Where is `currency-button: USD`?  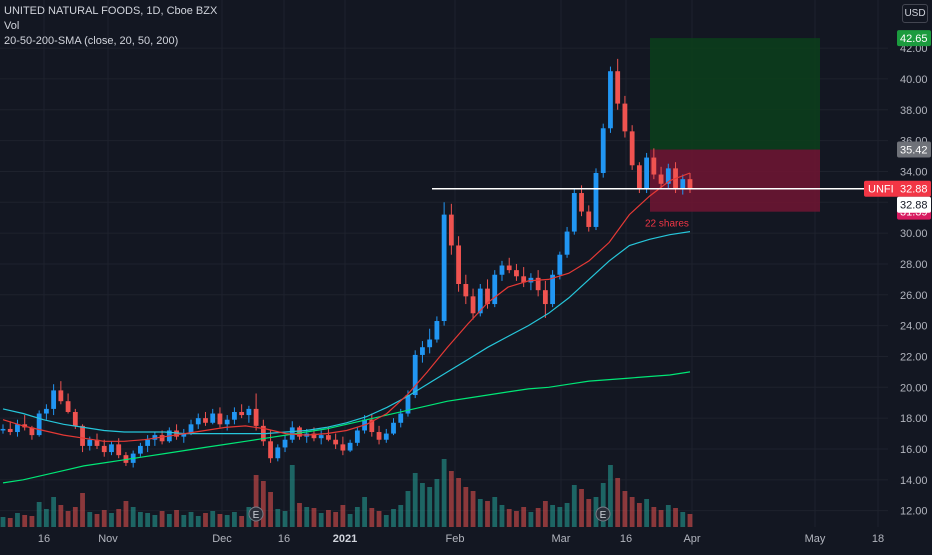
currency-button: USD is located at coordinates (915, 13).